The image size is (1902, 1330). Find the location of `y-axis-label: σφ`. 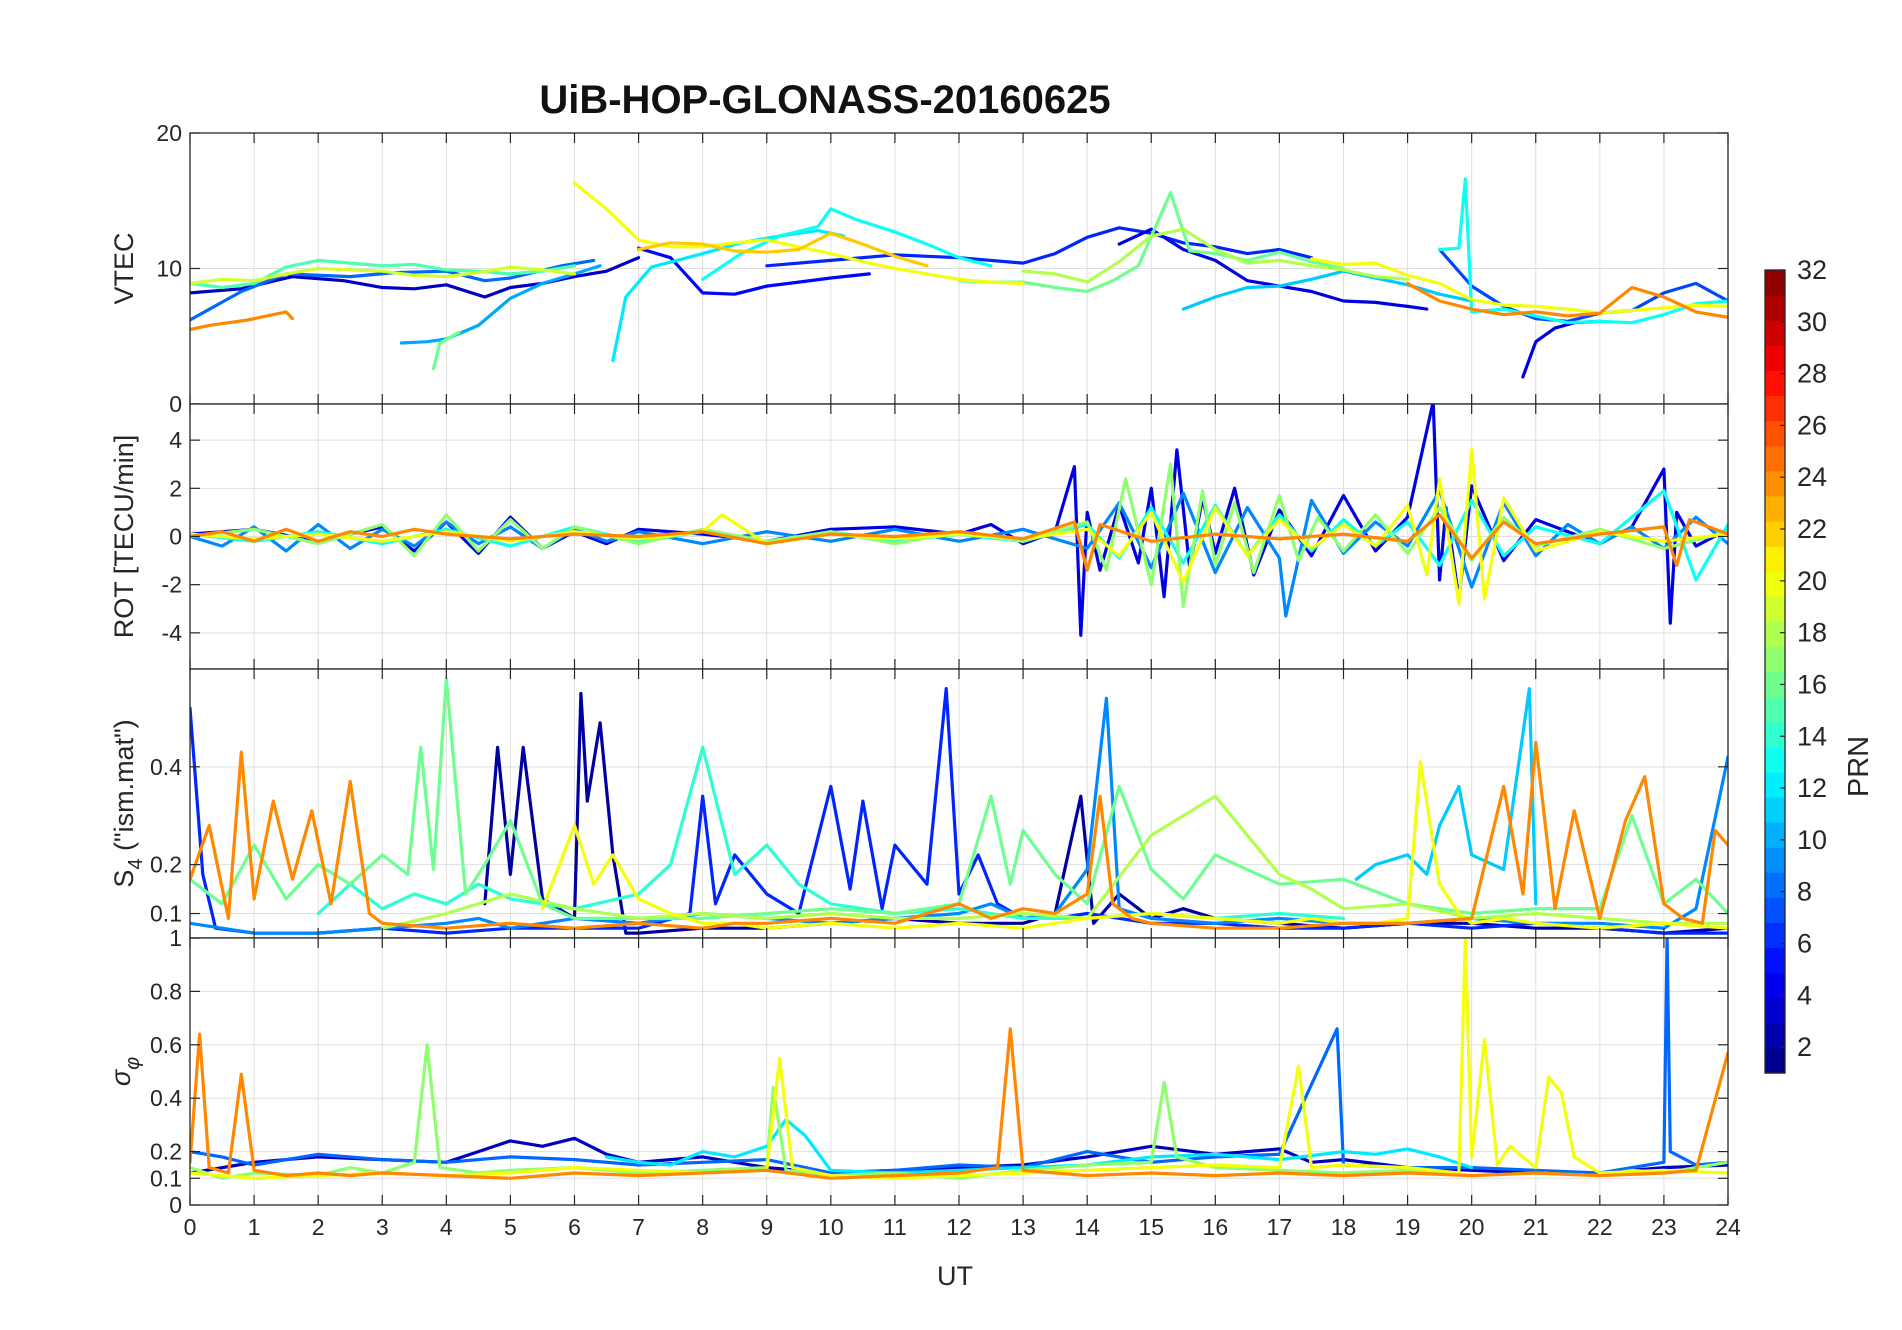

y-axis-label: σφ is located at coordinates (125, 1071).